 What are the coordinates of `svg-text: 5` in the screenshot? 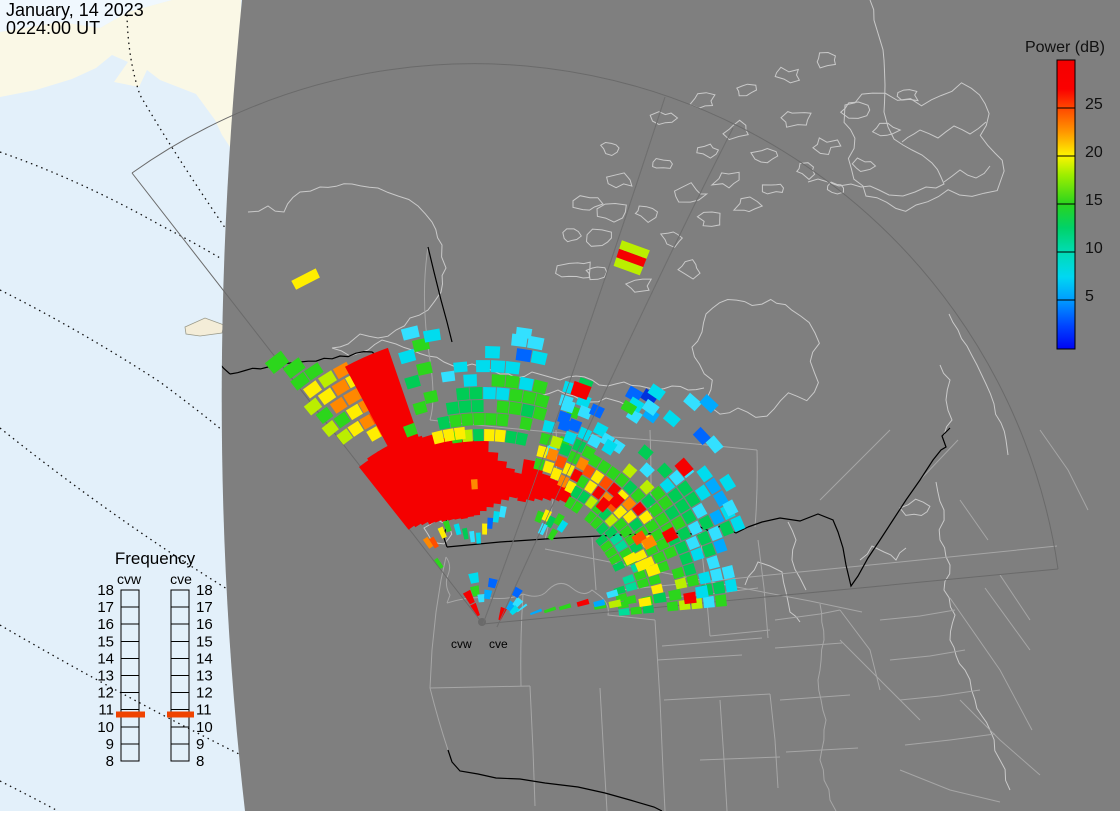 It's located at (1089, 296).